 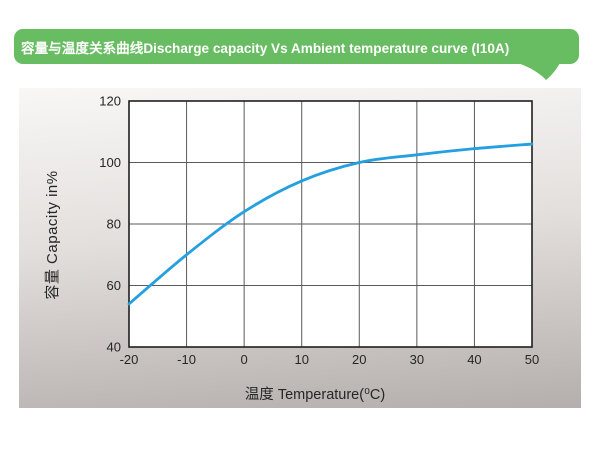 What do you see at coordinates (114, 224) in the screenshot?
I see `y-tick-label: 80` at bounding box center [114, 224].